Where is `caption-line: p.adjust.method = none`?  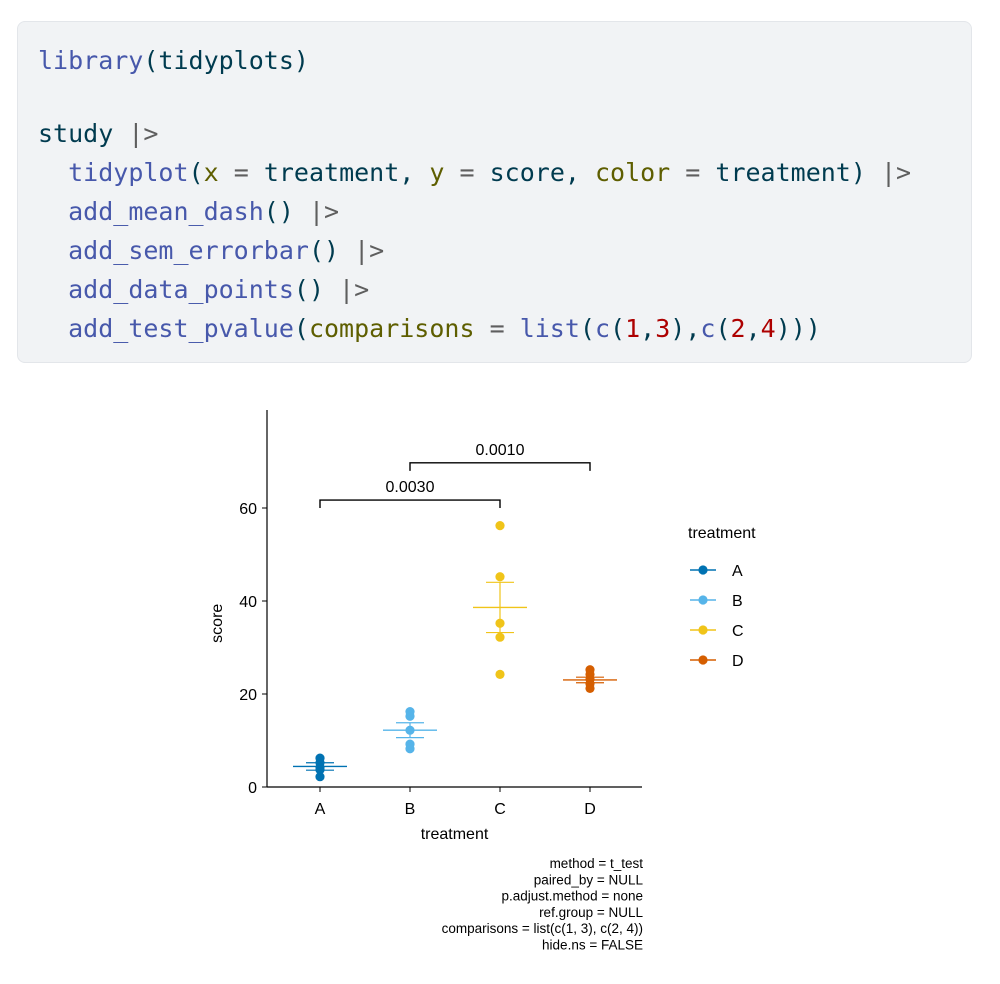
caption-line: p.adjust.method = none is located at coordinates (572, 896).